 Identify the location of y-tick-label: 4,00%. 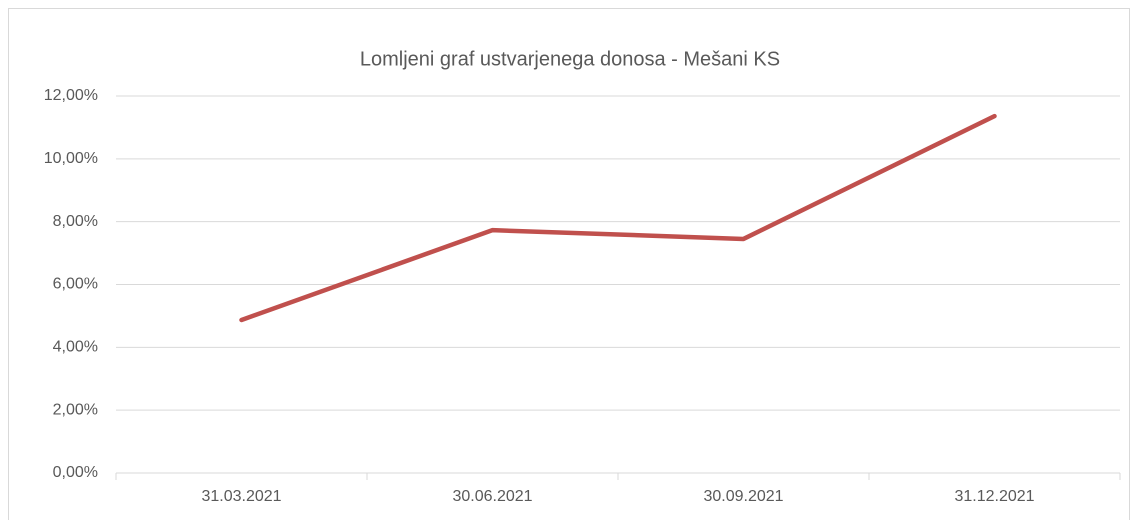
(75, 347).